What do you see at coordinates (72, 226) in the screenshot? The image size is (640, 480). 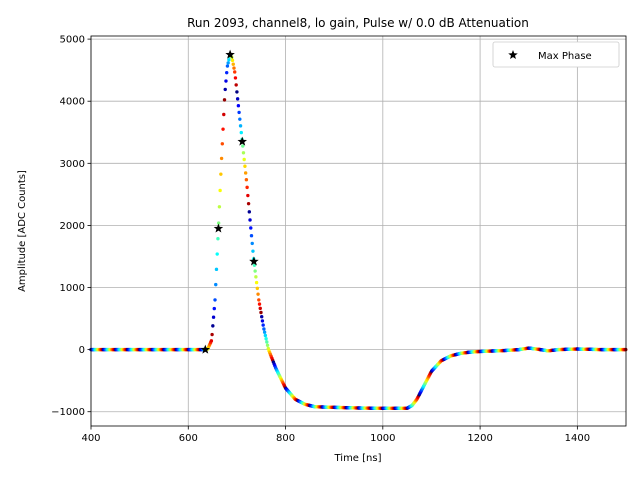 I see `y-tick-label: 2000` at bounding box center [72, 226].